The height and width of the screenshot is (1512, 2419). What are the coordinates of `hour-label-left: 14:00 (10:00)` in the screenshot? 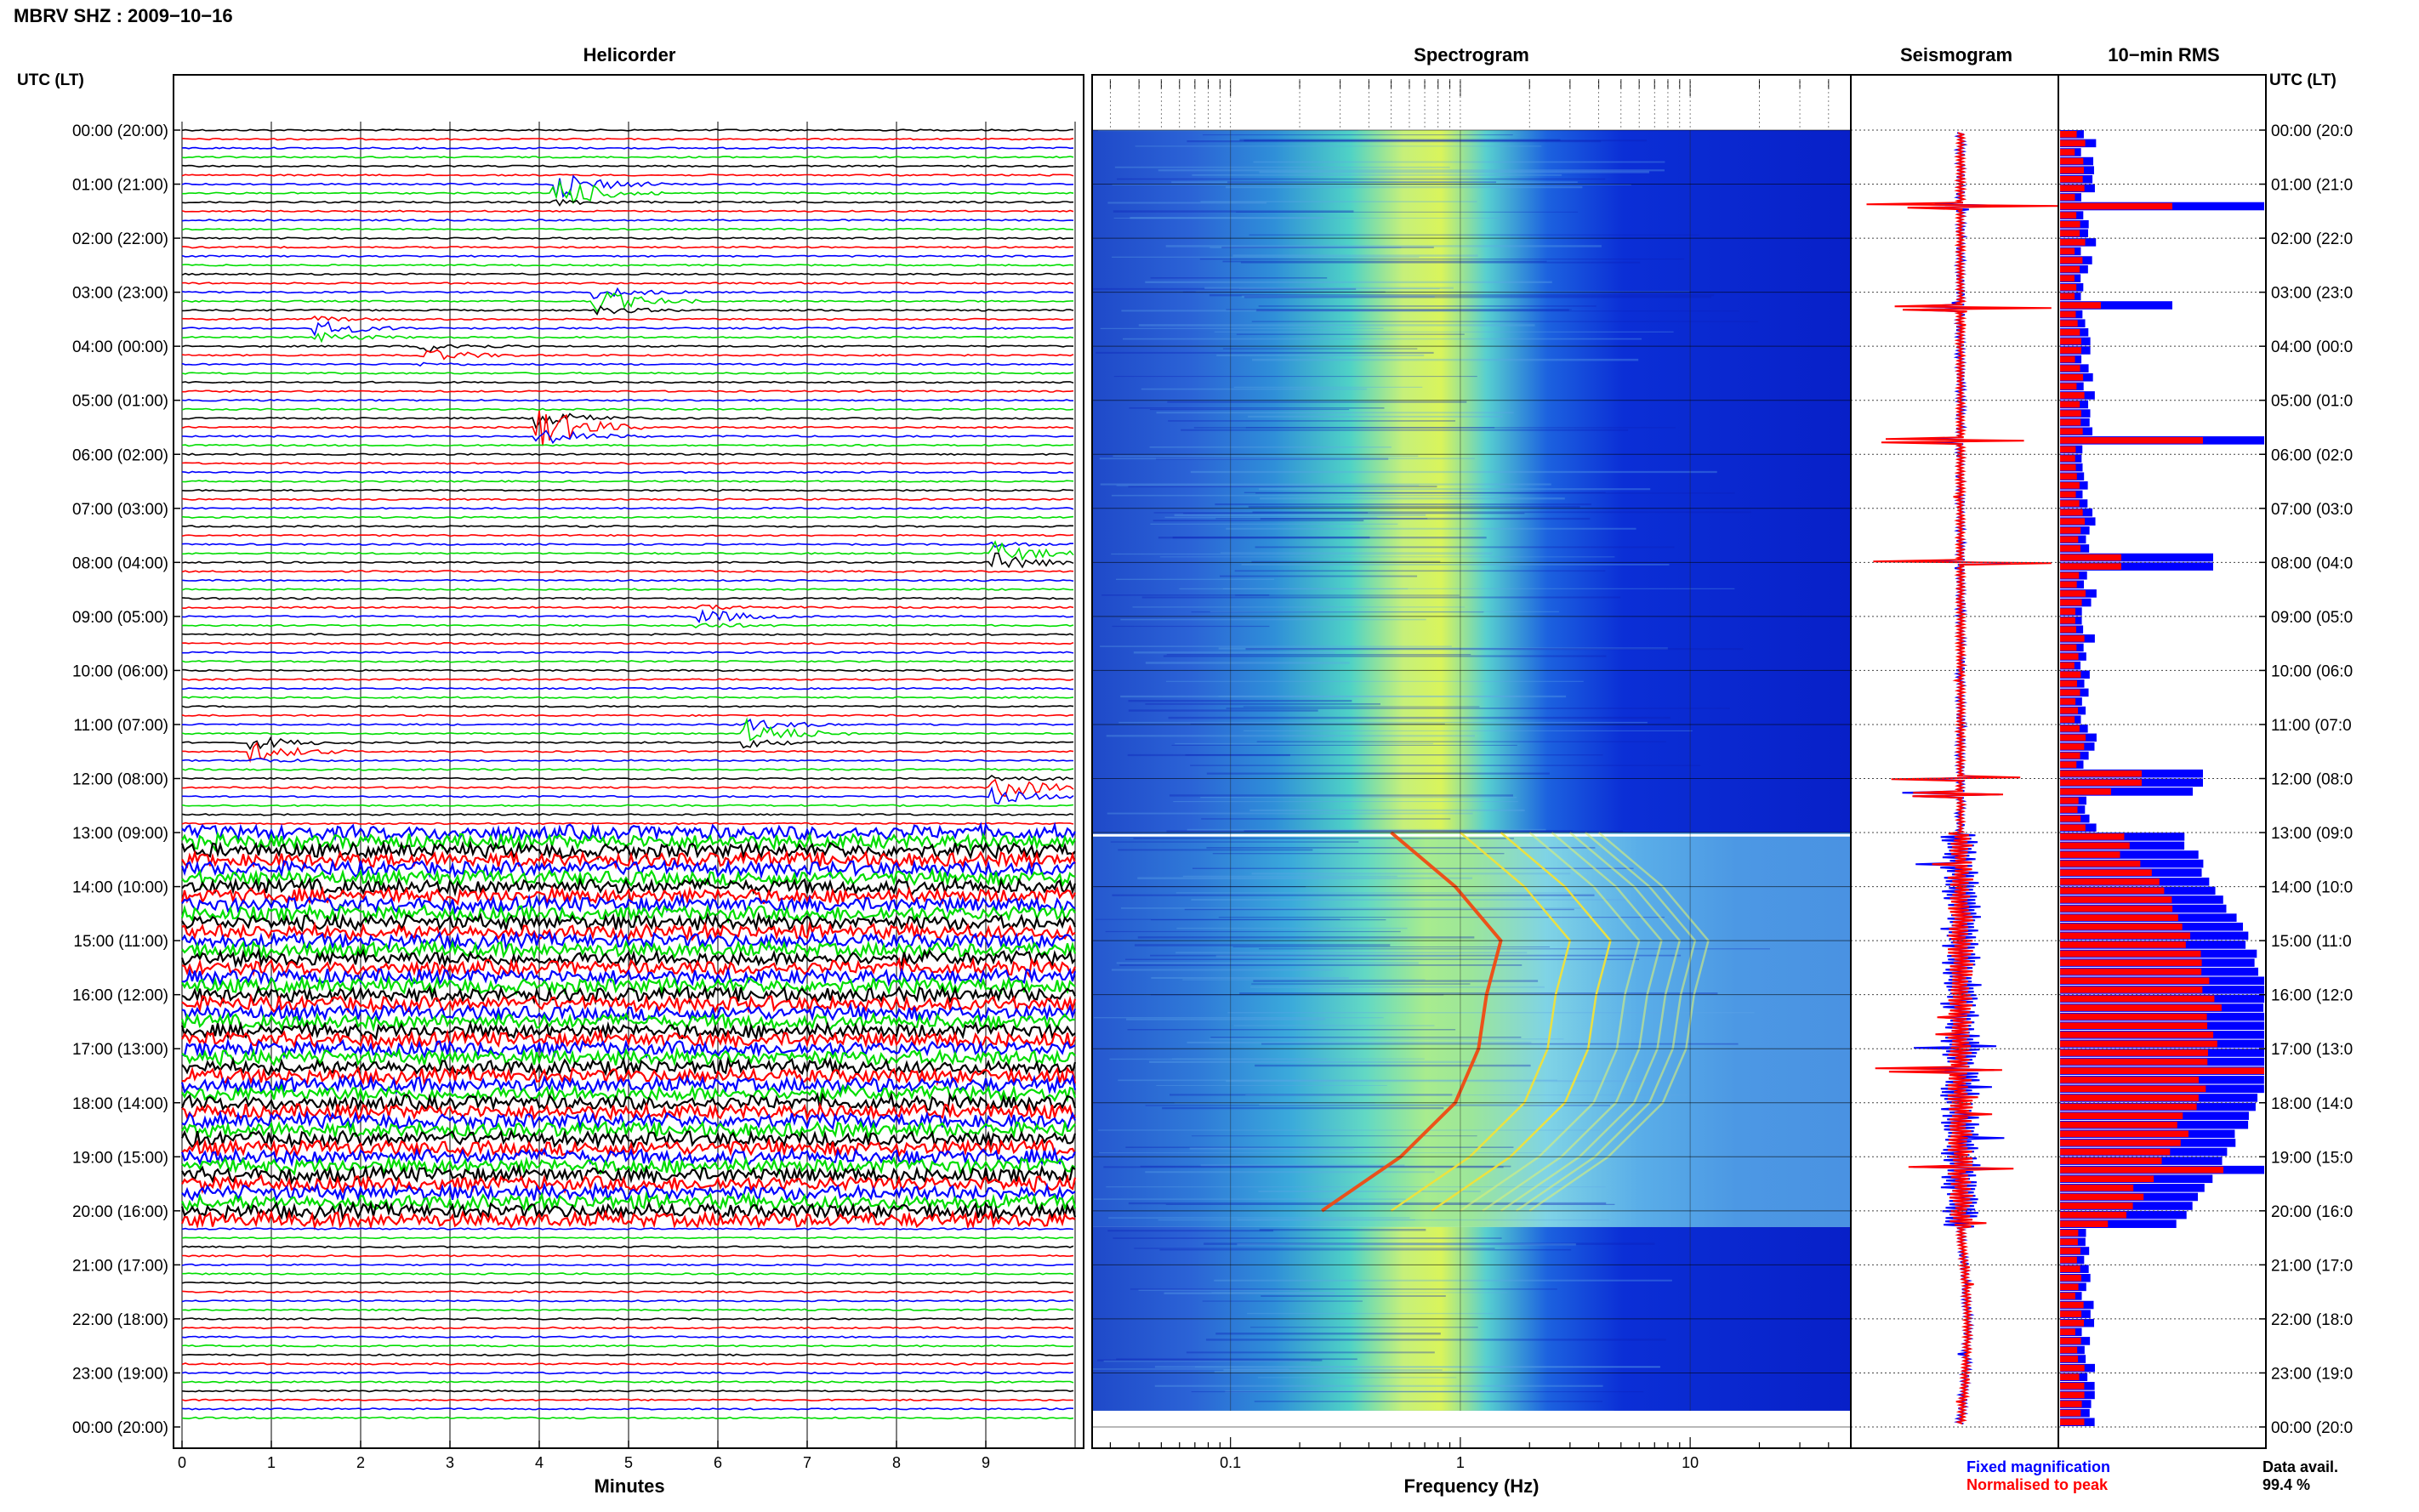 It's located at (120, 888).